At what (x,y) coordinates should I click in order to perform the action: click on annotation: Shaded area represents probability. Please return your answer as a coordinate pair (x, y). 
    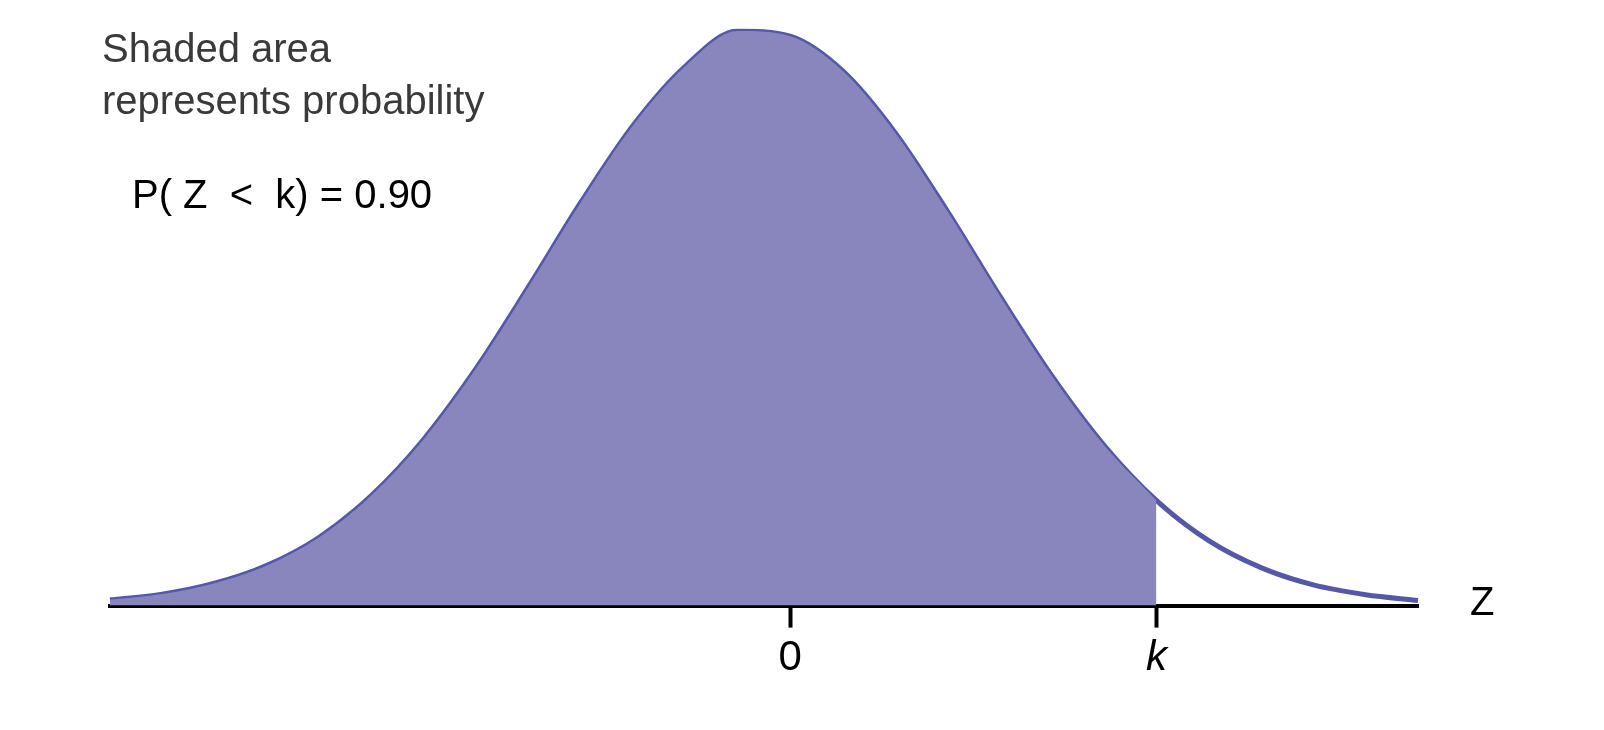
    Looking at the image, I should click on (294, 74).